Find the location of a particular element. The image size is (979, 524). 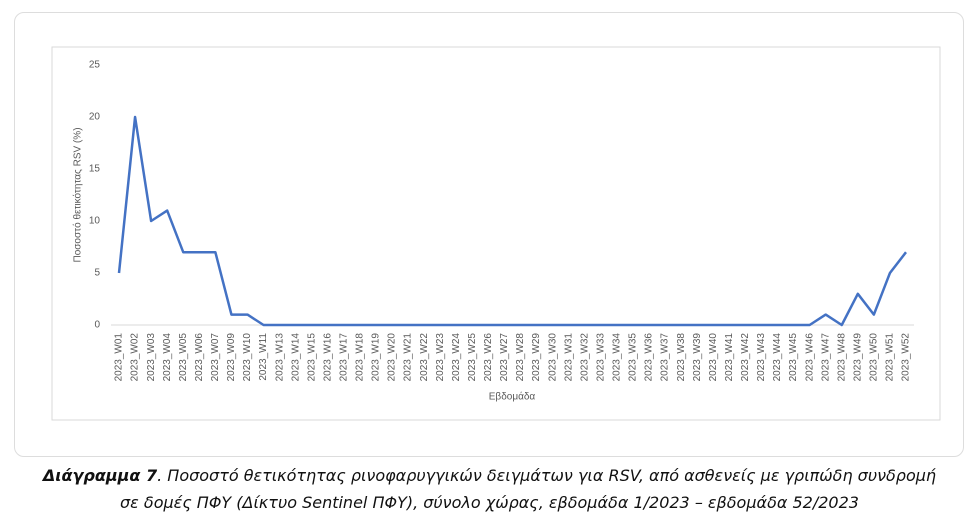

x-tick-label: 2023_W45 is located at coordinates (793, 357).